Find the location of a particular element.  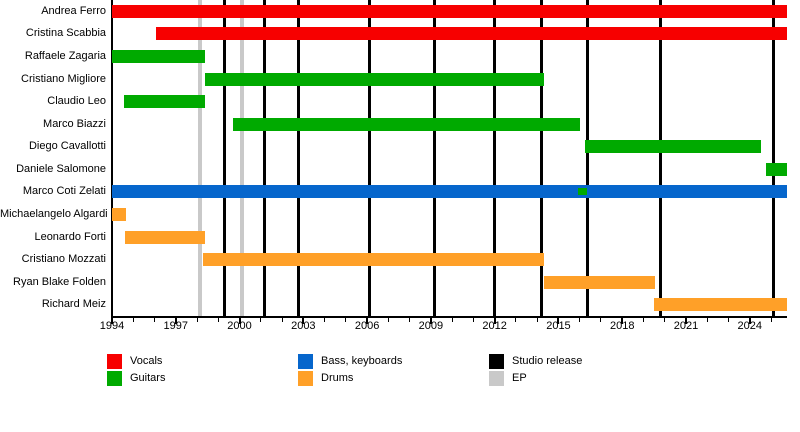

tick-label: 2000 is located at coordinates (239, 326).